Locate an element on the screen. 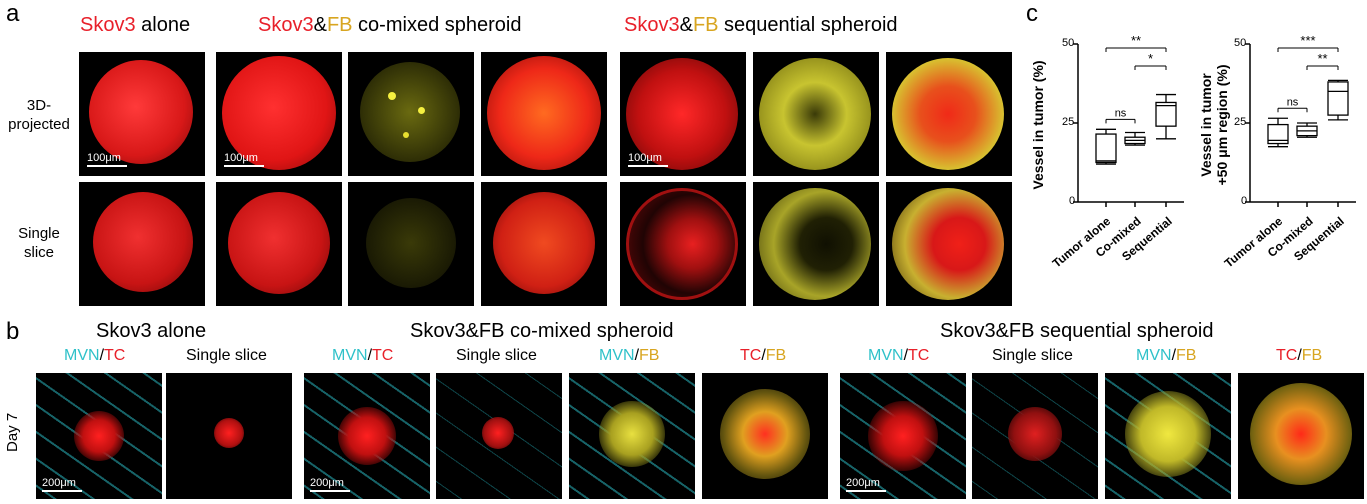  row-label-line1: Single is located at coordinates (39, 233).